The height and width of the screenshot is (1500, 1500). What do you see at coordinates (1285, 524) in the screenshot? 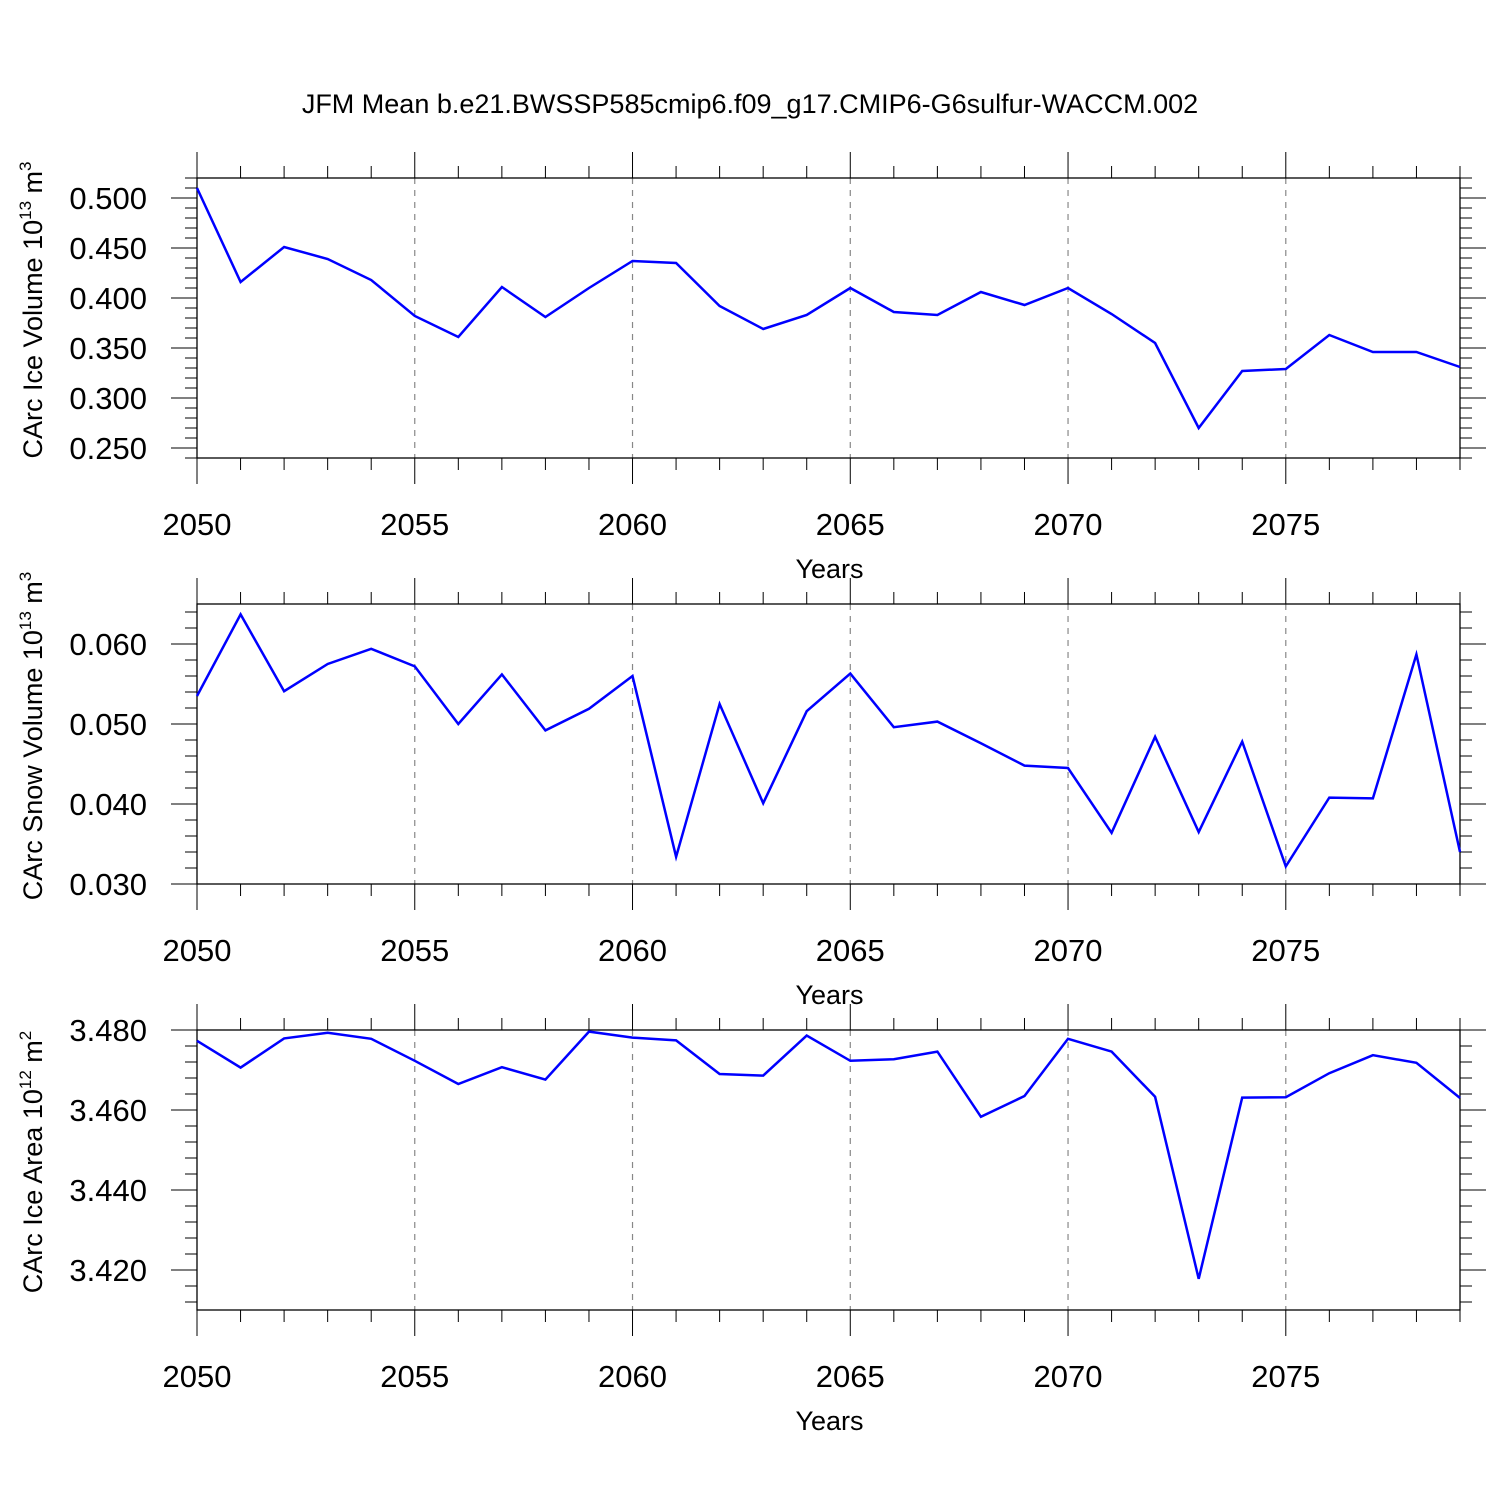
I see `x-tick-label: 2075` at bounding box center [1285, 524].